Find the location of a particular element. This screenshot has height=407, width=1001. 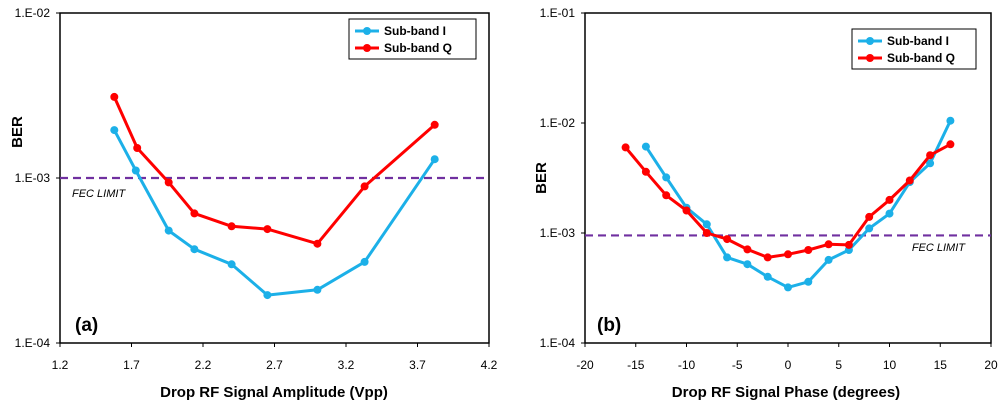

x-tick-label: -15 is located at coordinates (636, 365).